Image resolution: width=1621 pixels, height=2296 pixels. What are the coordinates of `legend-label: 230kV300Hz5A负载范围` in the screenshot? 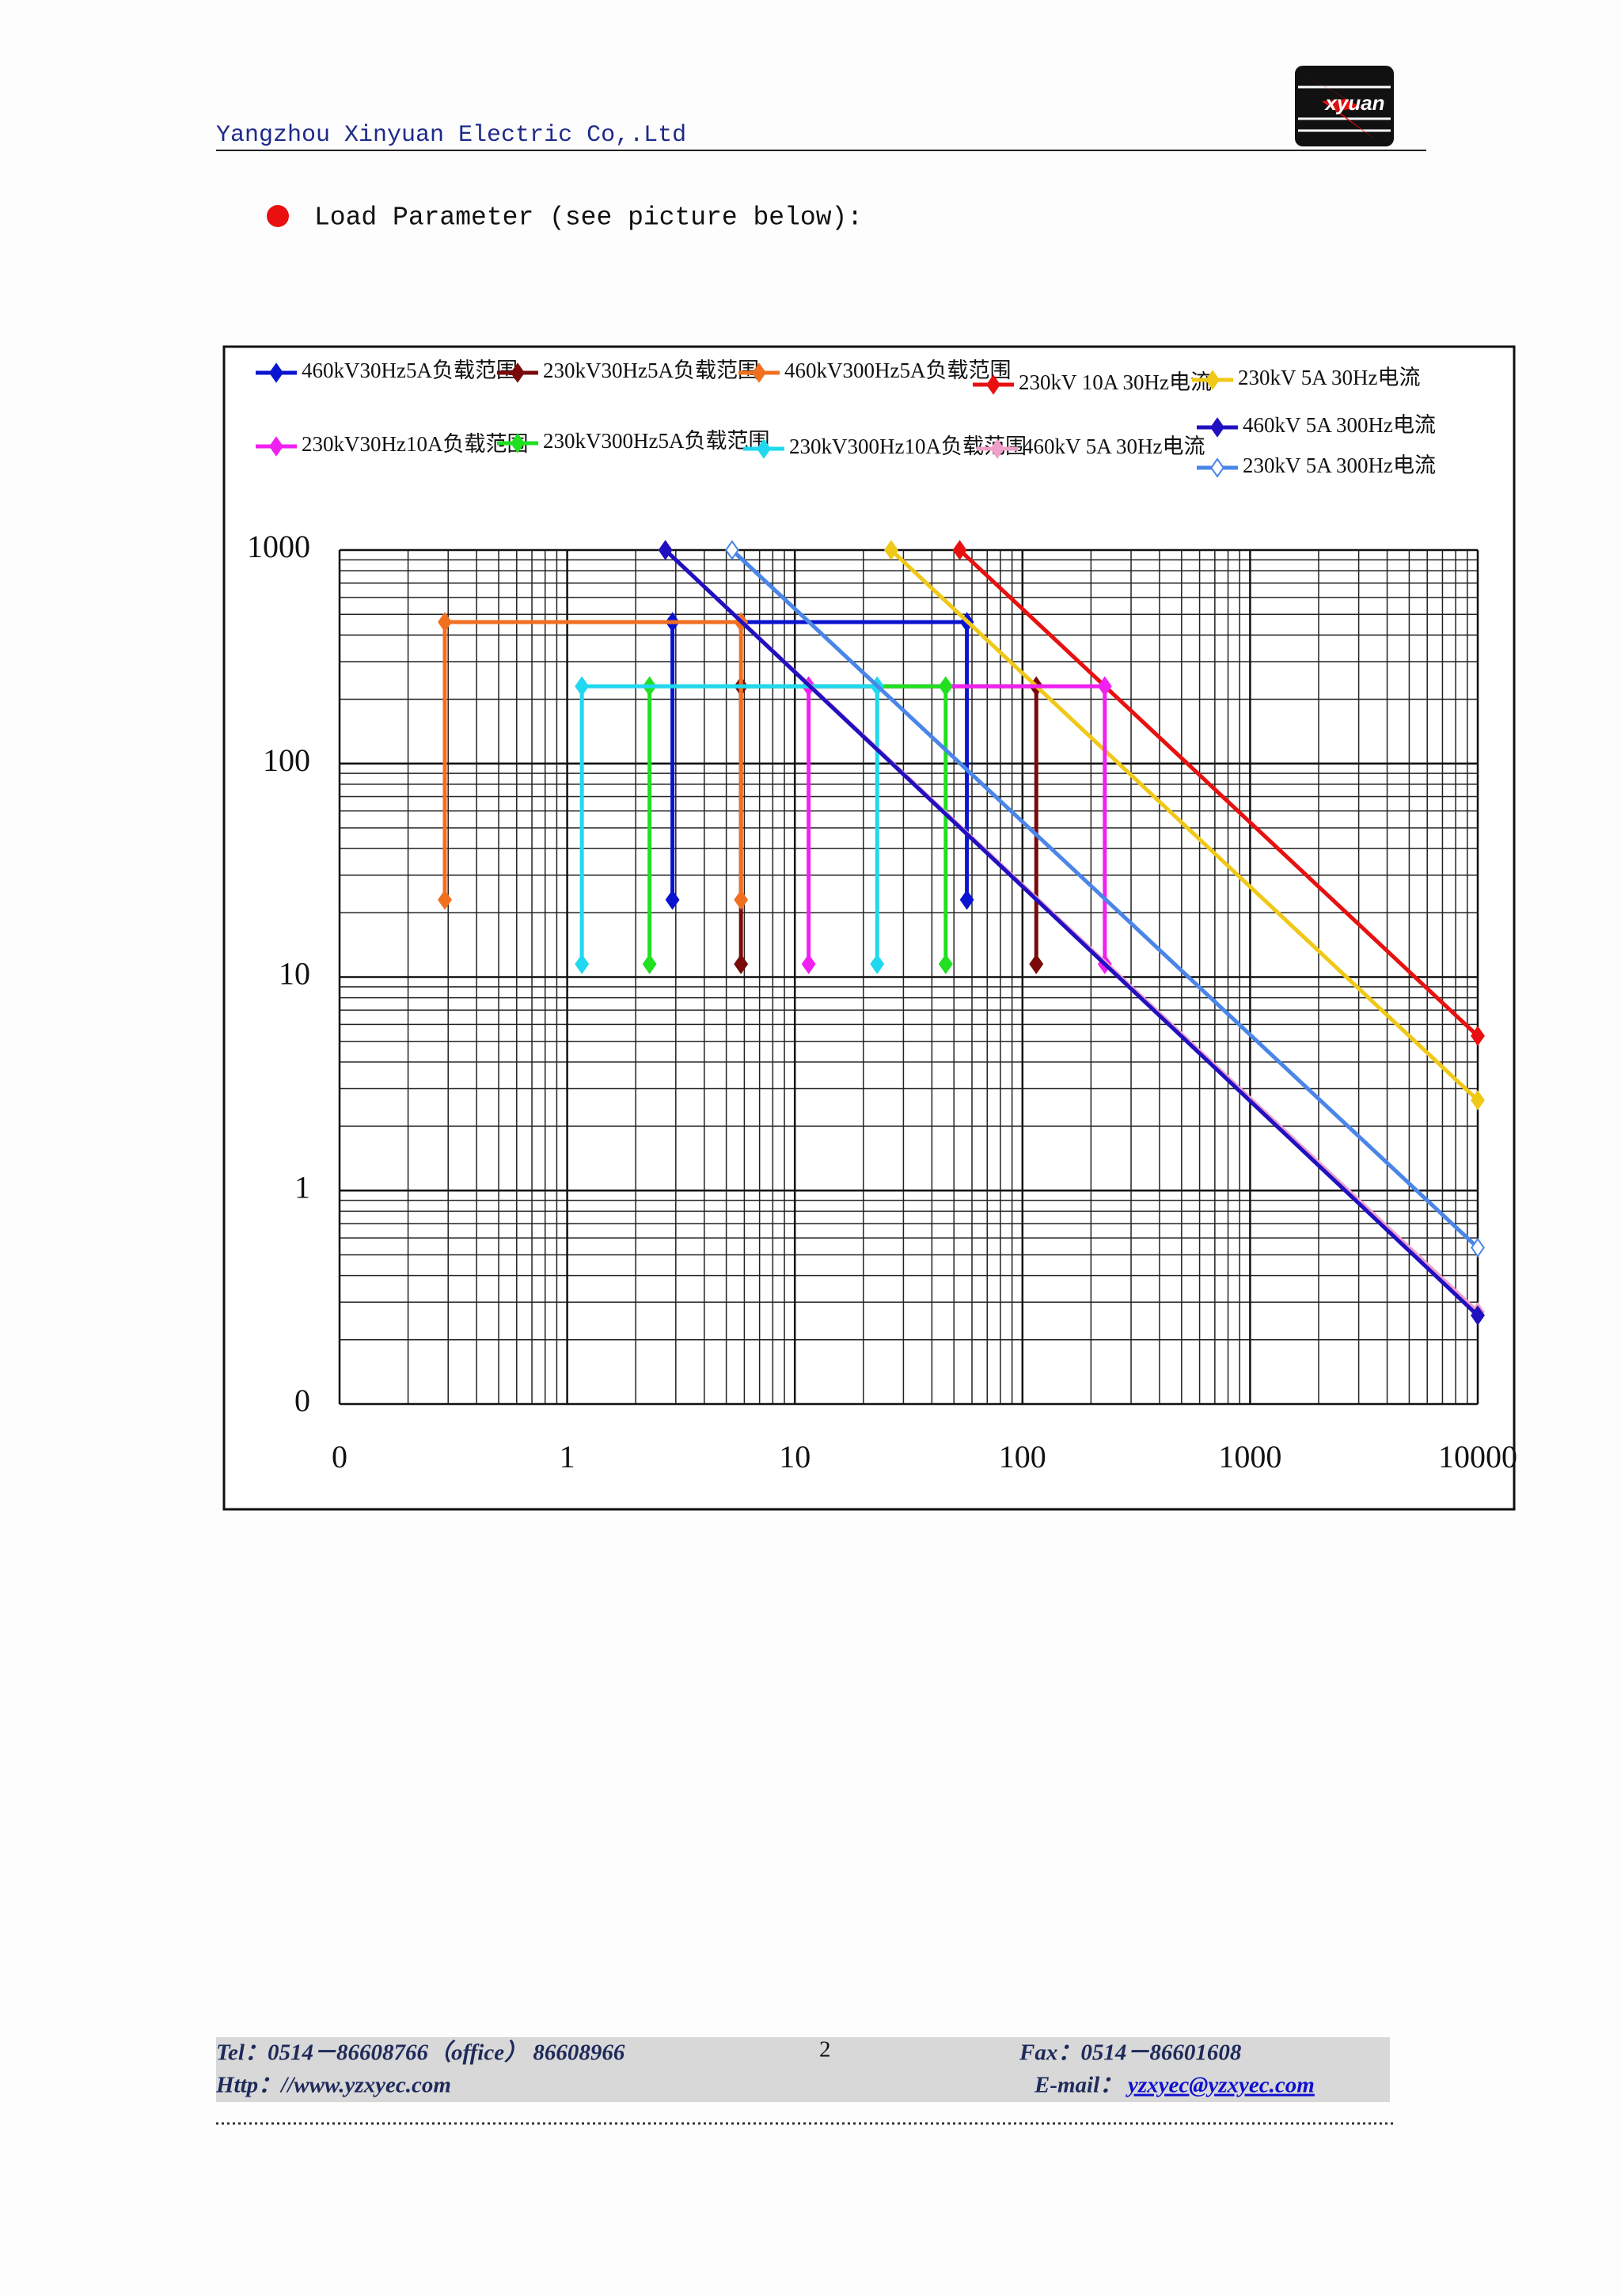 It's located at (656, 441).